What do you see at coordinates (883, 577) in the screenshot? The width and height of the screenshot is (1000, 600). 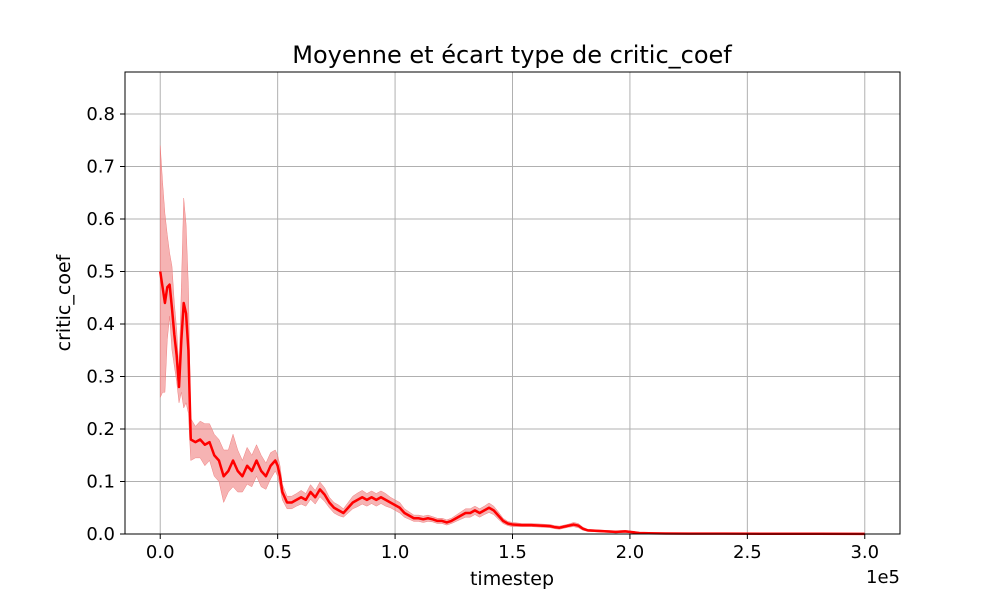 I see `x-axis-offset-label: 1e5` at bounding box center [883, 577].